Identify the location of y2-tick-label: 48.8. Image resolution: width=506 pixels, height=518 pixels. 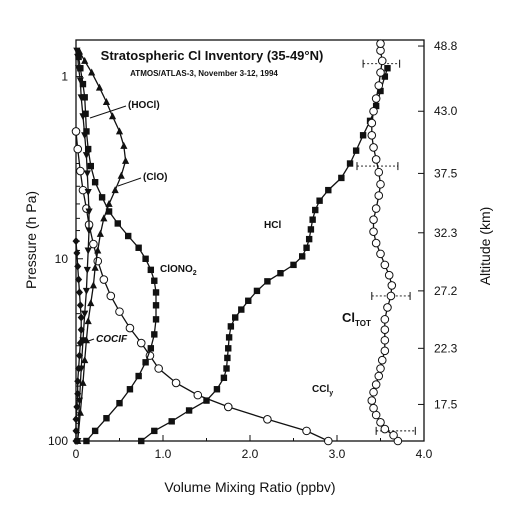
(446, 46).